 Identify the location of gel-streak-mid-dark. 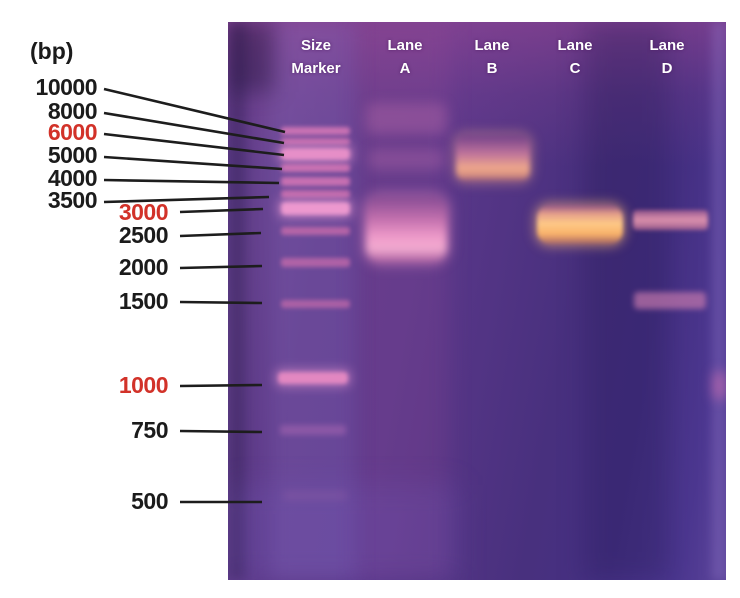
(627, 301).